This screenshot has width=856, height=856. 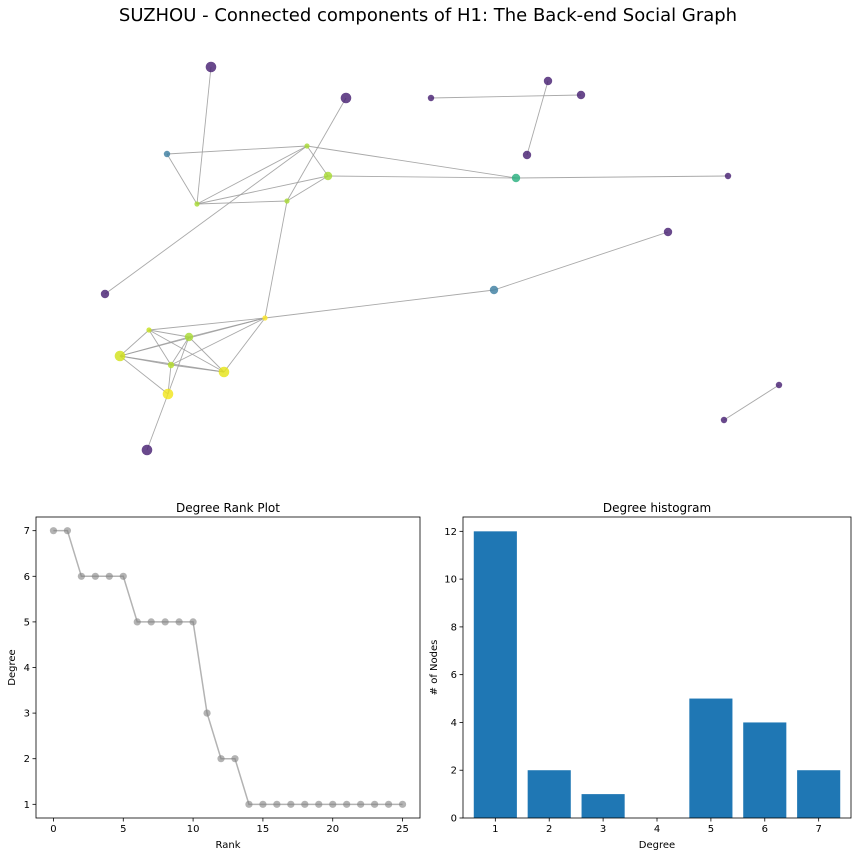 What do you see at coordinates (454, 723) in the screenshot?
I see `histogram-y-tick-label: 4` at bounding box center [454, 723].